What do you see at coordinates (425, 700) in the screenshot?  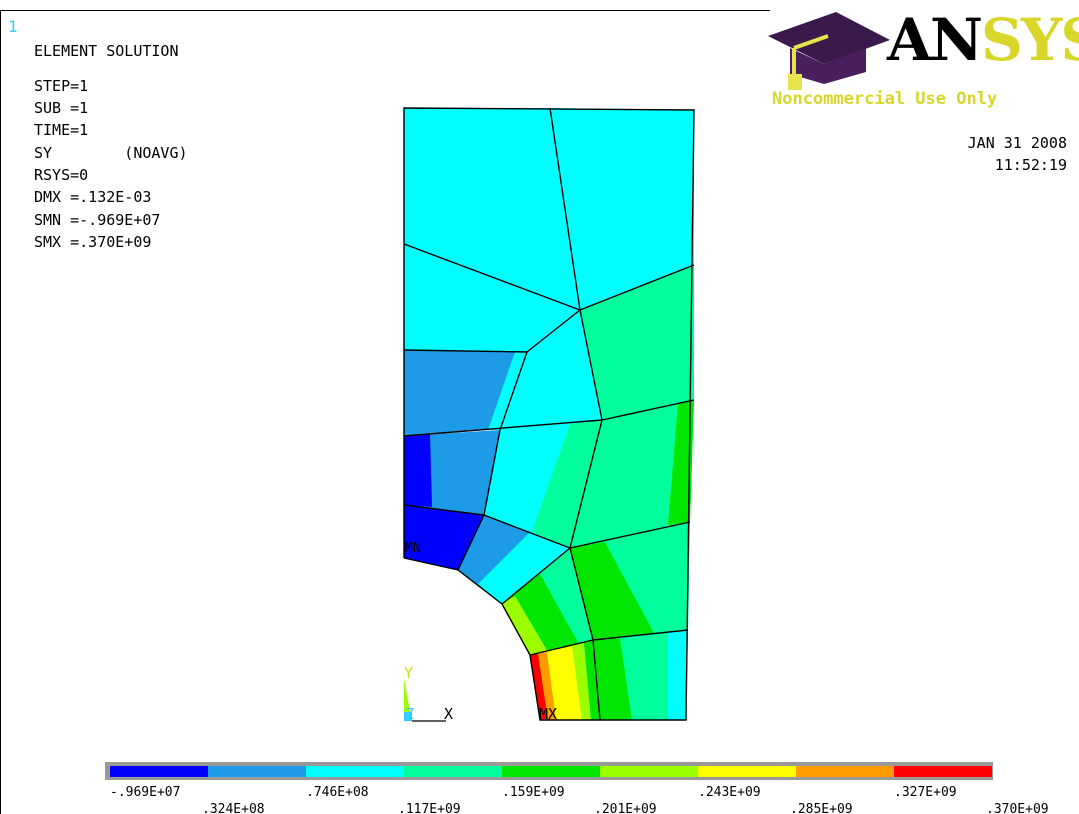 I see `coordinate-triad` at bounding box center [425, 700].